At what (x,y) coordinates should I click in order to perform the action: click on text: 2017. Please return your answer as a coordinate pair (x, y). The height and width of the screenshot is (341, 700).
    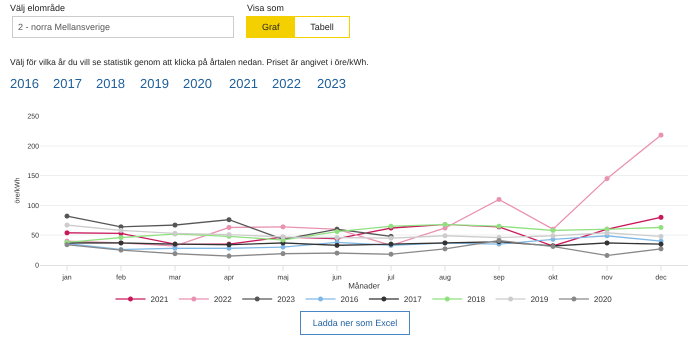
    Looking at the image, I should click on (67, 83).